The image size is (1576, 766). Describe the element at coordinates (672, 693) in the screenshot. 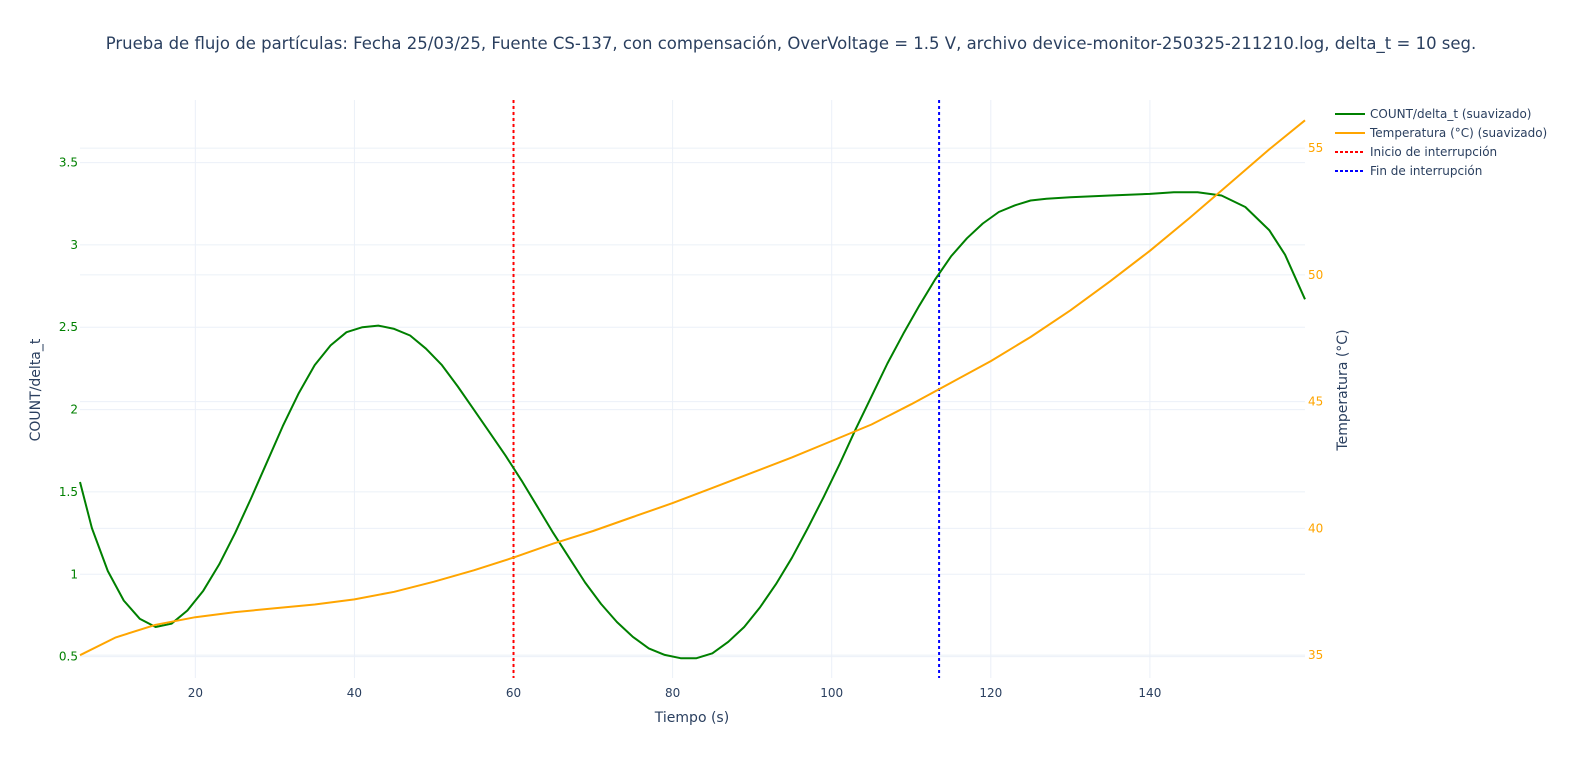

I see `x-tick-label: 80` at that location.